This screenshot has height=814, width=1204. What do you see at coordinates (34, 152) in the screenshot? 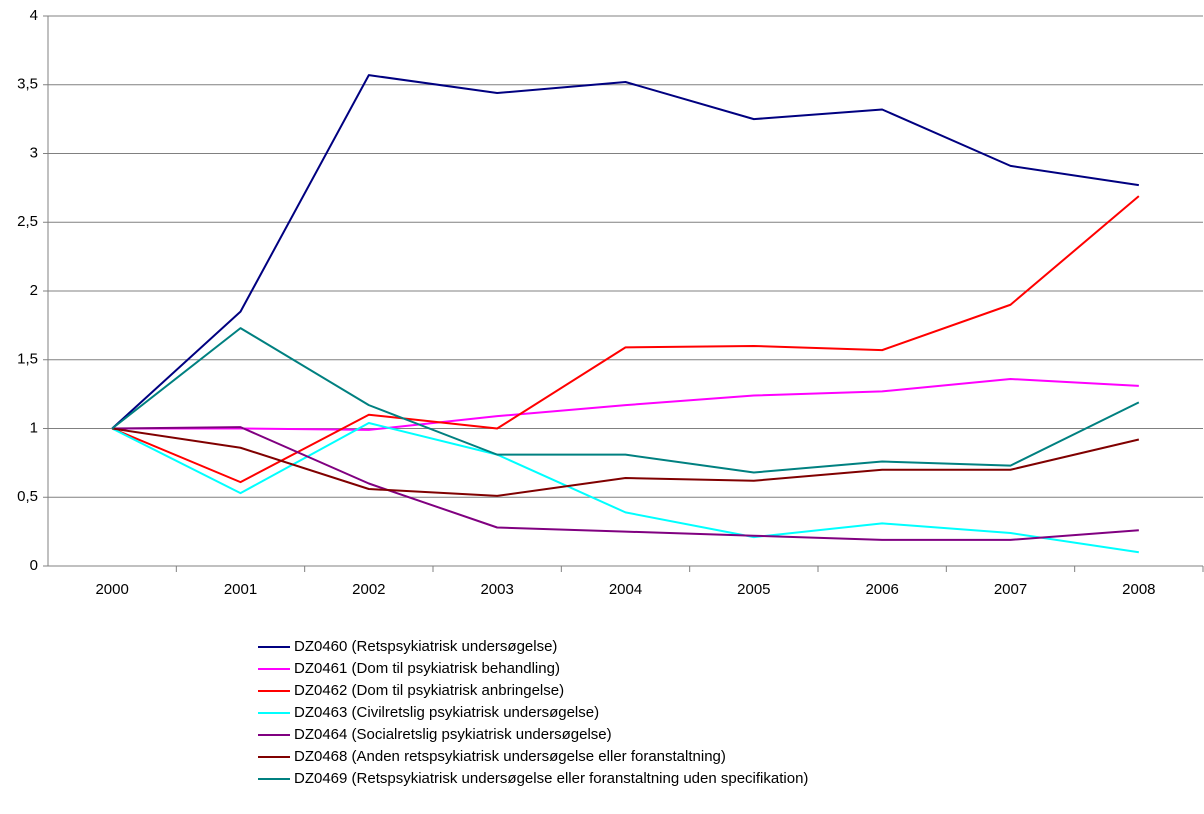
I see `y-tick-label: 3` at bounding box center [34, 152].